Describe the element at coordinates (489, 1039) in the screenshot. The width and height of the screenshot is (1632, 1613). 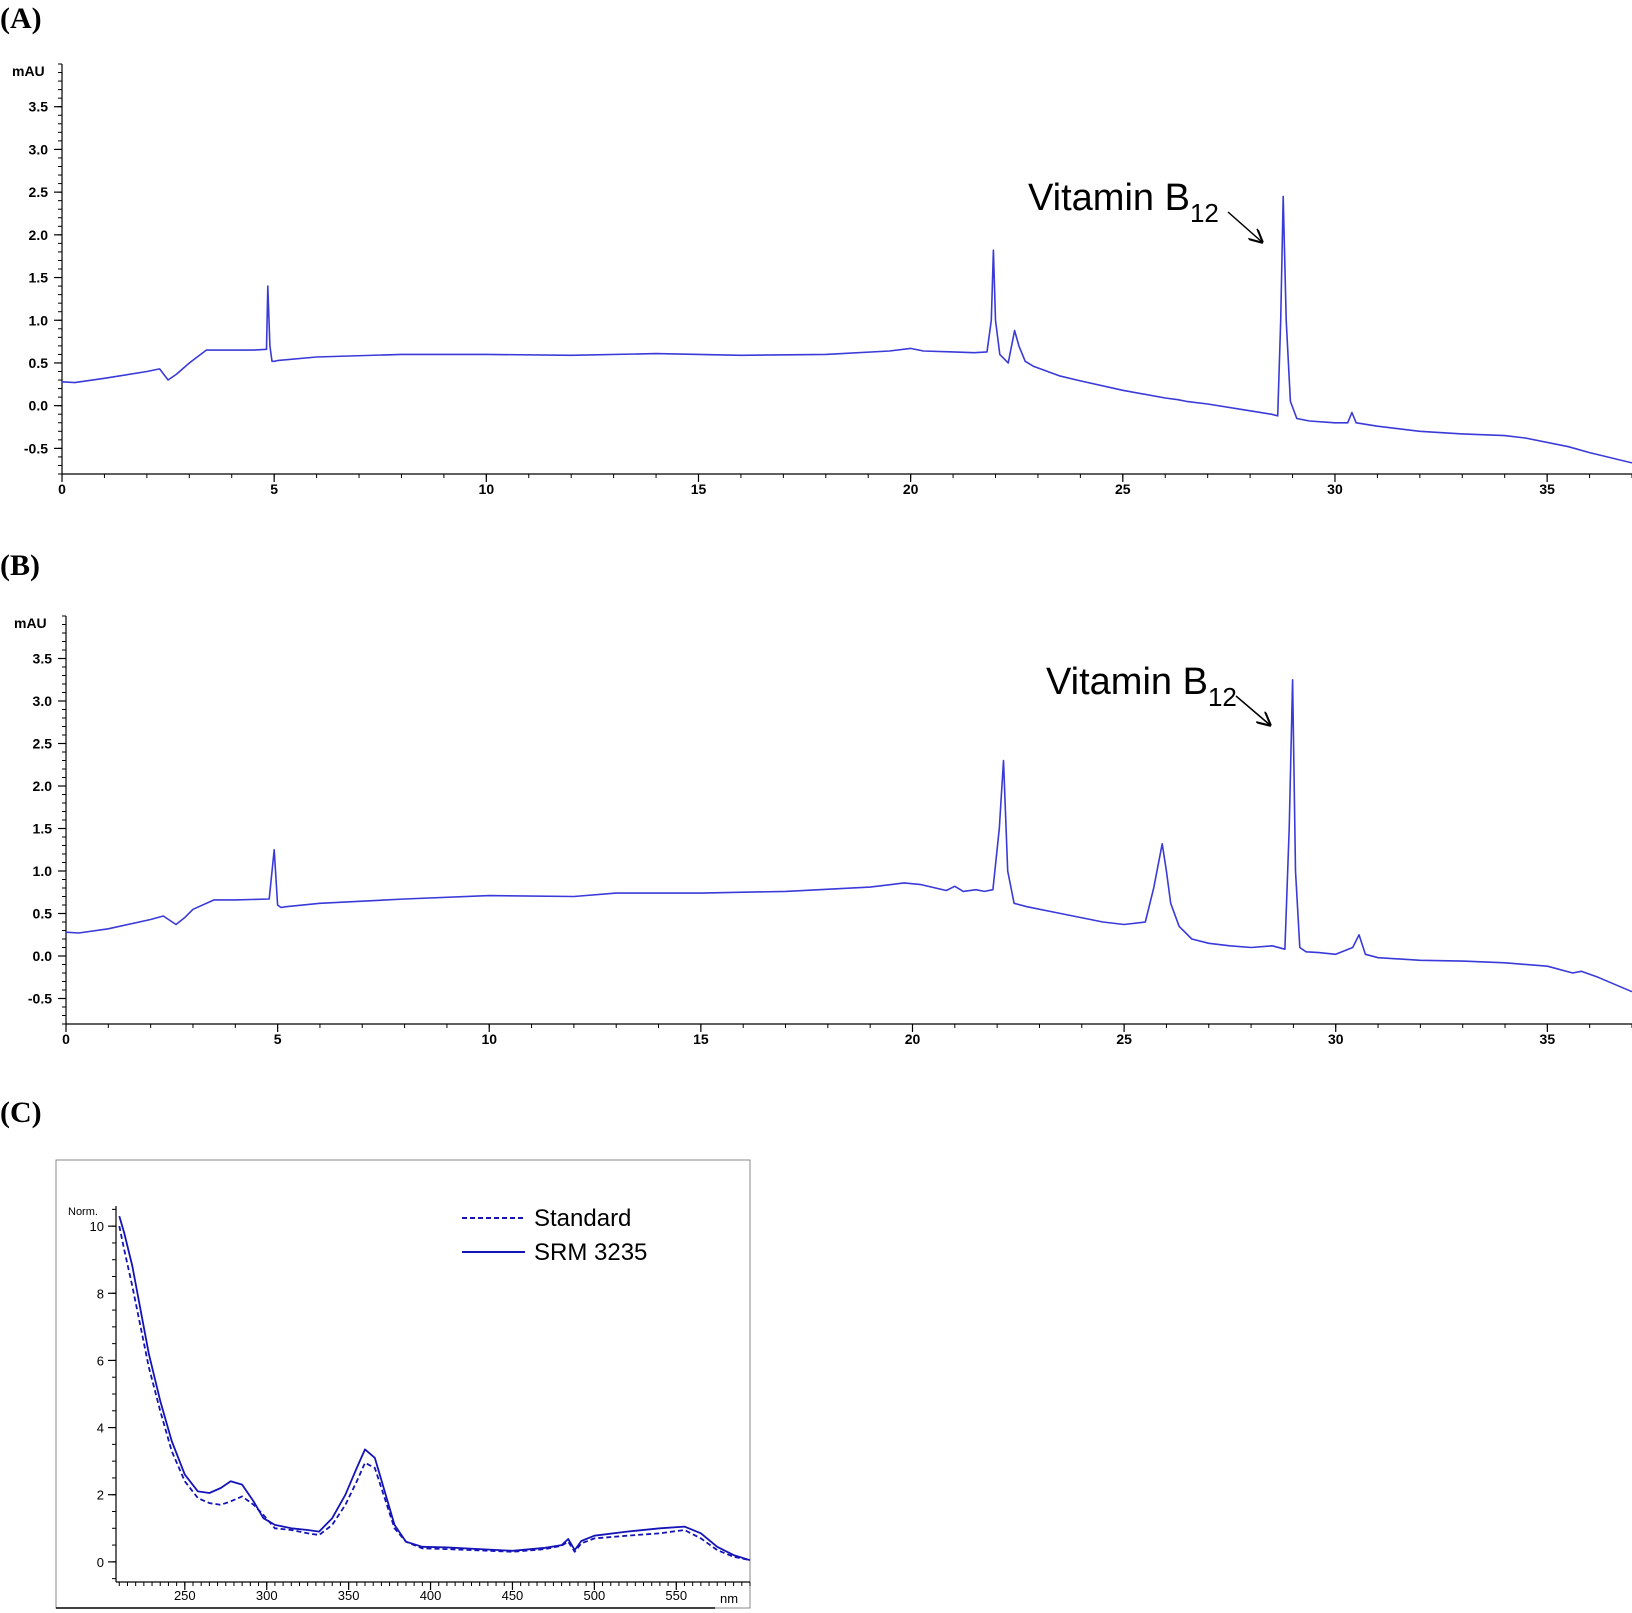
I see `x-tick-label-b: 10` at that location.